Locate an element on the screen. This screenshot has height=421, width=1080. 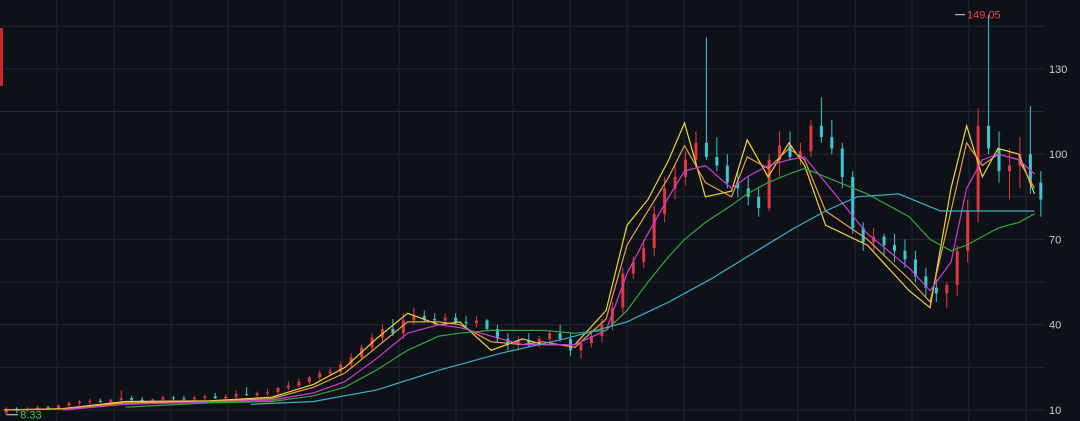
y-axis-ticks: 130 100 70 40 10 is located at coordinates (1058, 240).